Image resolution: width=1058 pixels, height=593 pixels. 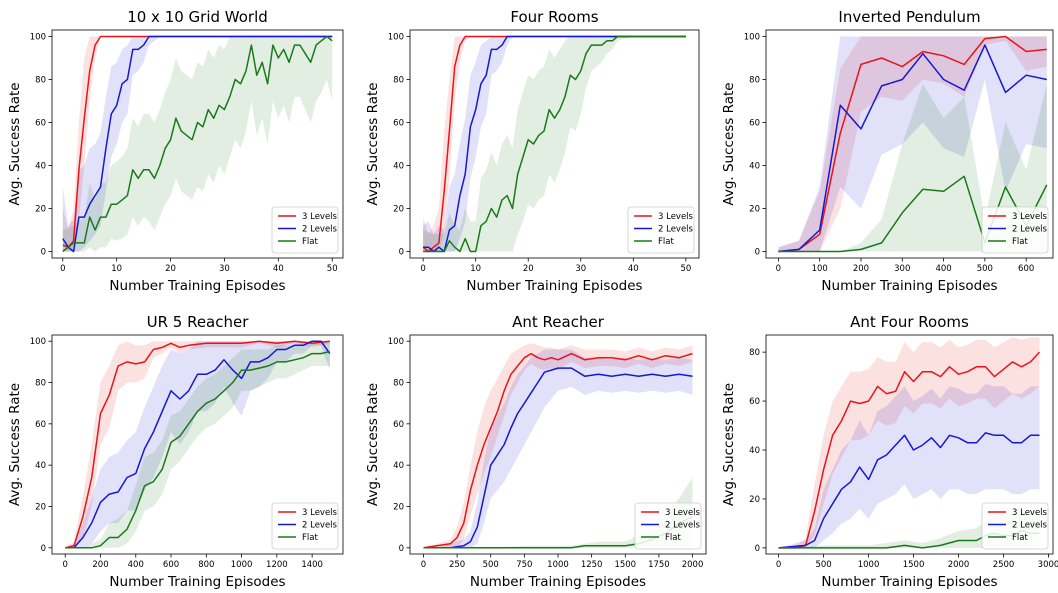 What do you see at coordinates (457, 565) in the screenshot?
I see `x-tick-label: 250` at bounding box center [457, 565].